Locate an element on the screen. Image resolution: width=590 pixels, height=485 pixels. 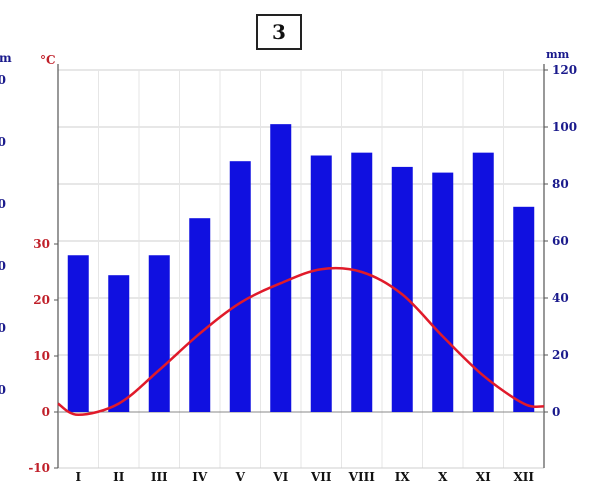
right-tick-label: 0 is located at coordinates (556, 412).